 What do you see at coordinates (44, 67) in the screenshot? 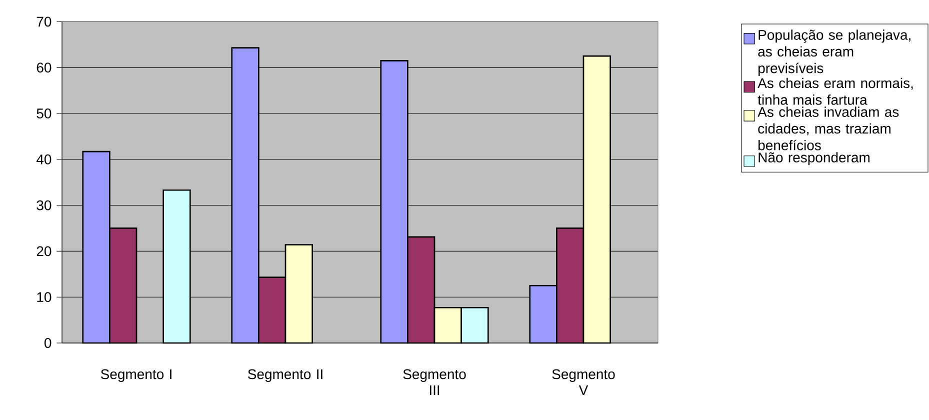
I see `y-tick-label: 60` at bounding box center [44, 67].